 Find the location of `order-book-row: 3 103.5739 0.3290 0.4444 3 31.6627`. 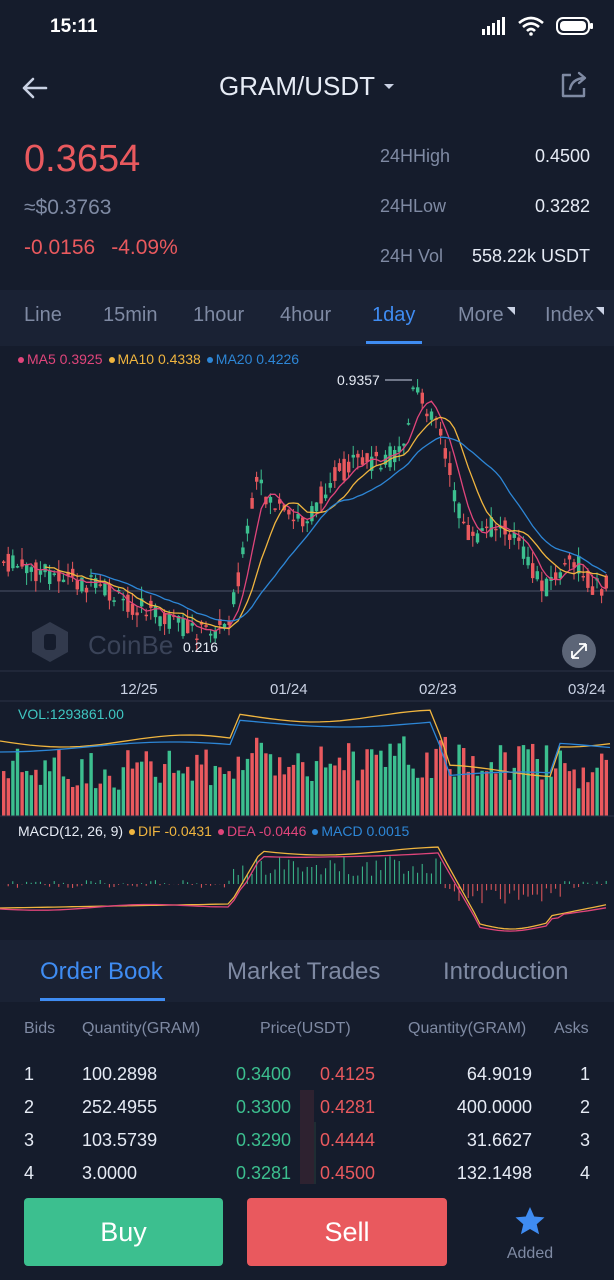

order-book-row: 3 103.5739 0.3290 0.4444 3 31.6627 is located at coordinates (307, 1144).